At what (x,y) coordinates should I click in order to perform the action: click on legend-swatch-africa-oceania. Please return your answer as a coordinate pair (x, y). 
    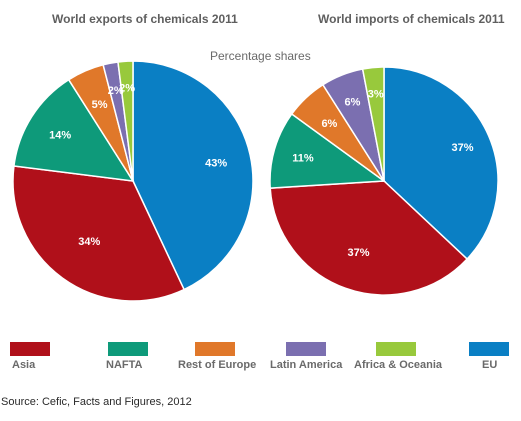
    Looking at the image, I should click on (396, 349).